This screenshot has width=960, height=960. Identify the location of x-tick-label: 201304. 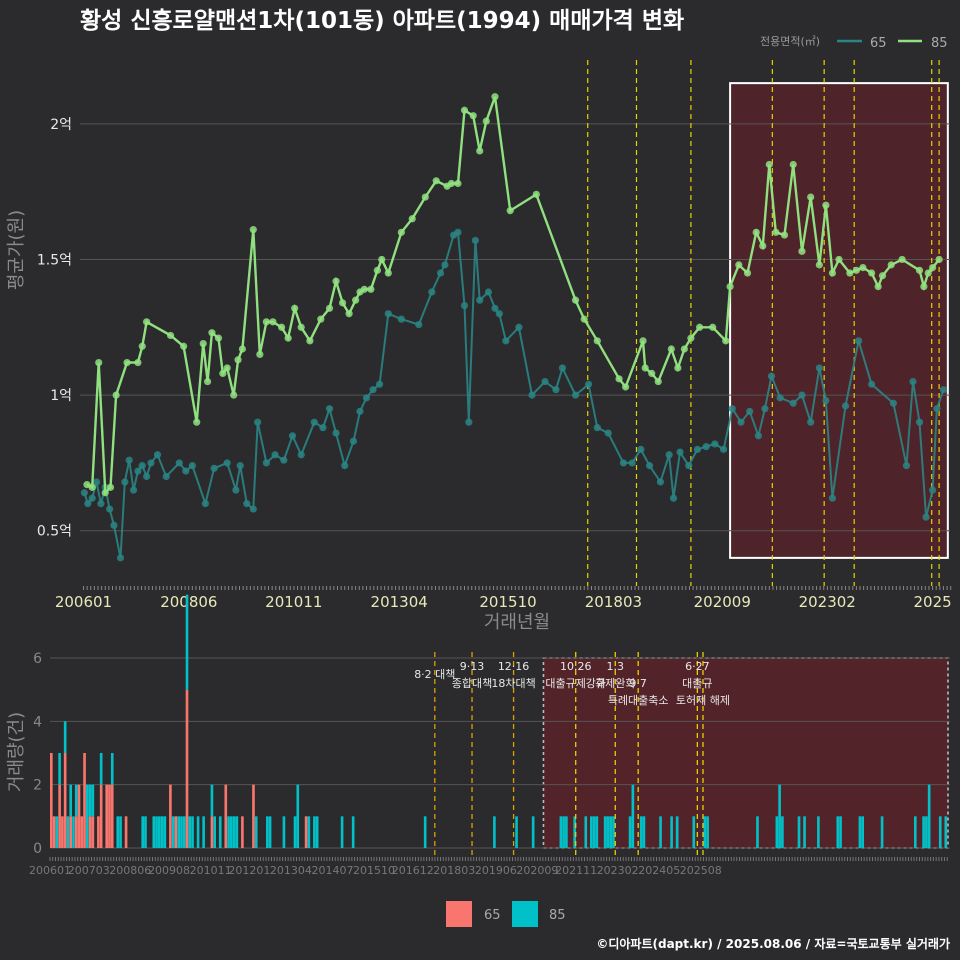
(291, 870).